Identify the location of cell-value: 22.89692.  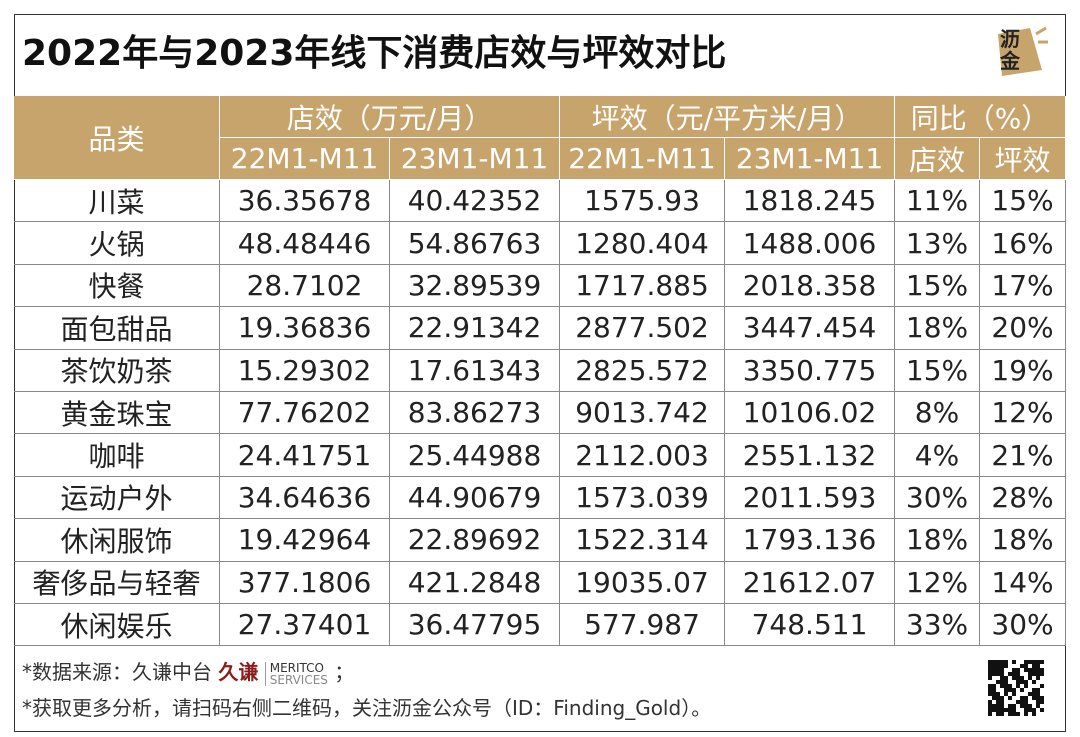
(475, 540).